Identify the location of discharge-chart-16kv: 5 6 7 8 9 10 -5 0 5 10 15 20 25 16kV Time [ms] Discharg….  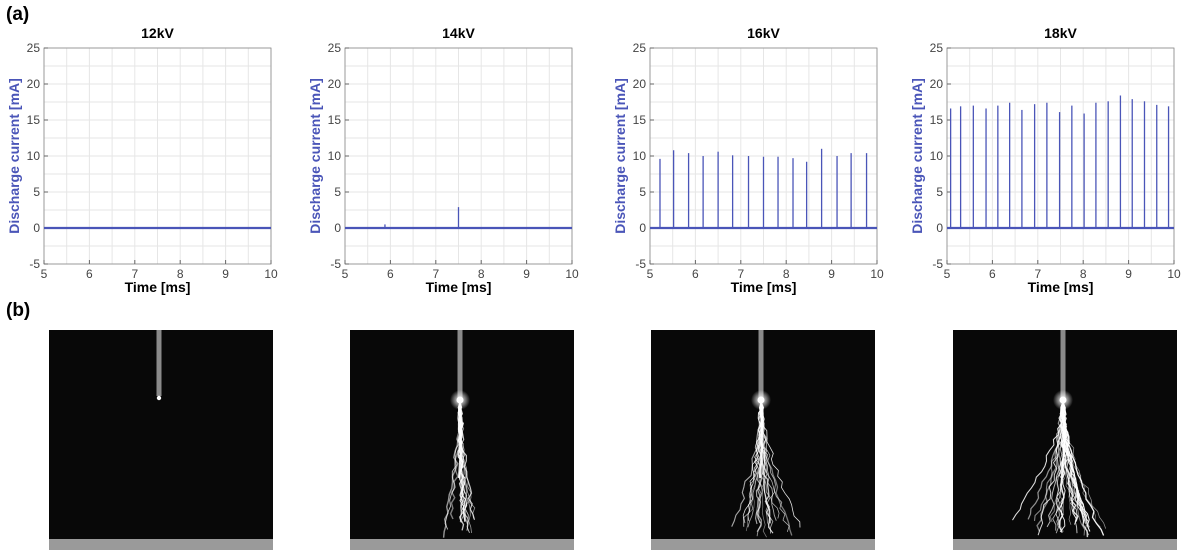
(748, 160).